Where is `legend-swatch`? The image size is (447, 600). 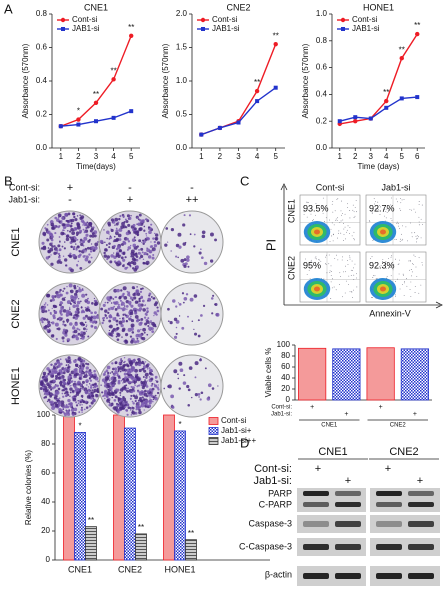 legend-swatch is located at coordinates (213, 421).